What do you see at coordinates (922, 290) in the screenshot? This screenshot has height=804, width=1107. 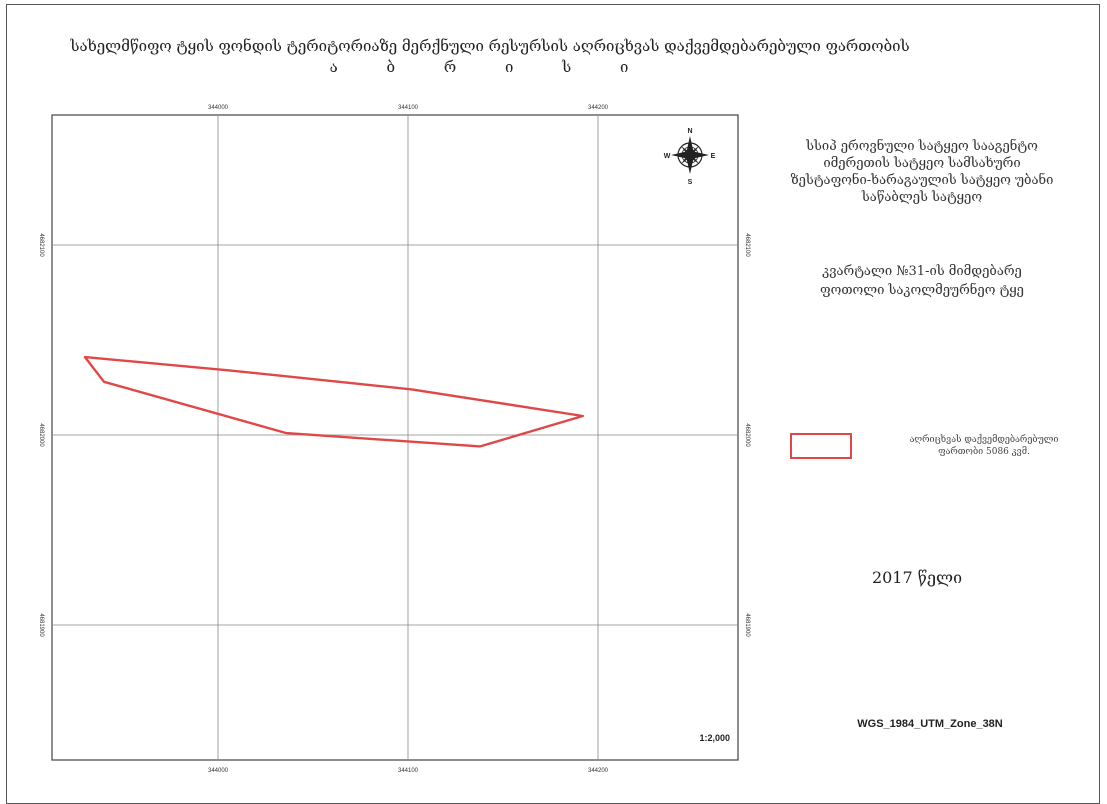 I see `block-line2: ფოთოლი საკოლმეურნეო ტყე` at bounding box center [922, 290].